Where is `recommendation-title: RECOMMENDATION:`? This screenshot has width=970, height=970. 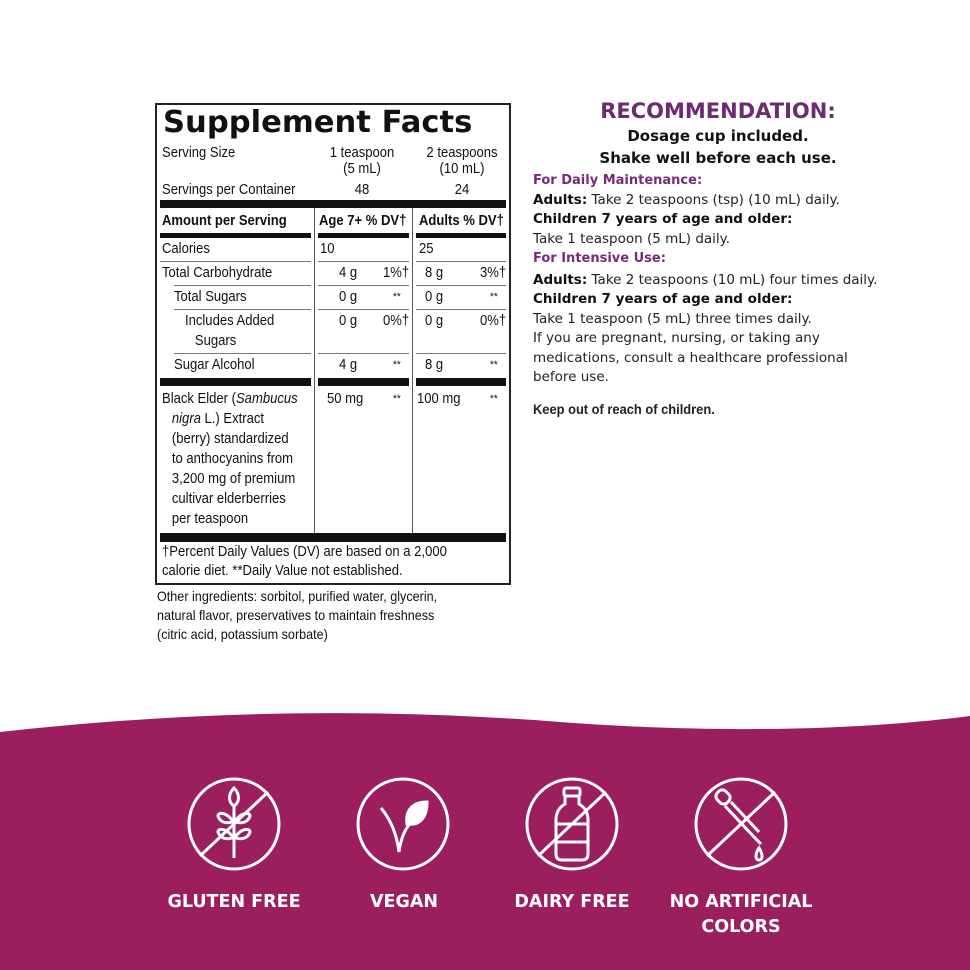 recommendation-title: RECOMMENDATION: is located at coordinates (718, 111).